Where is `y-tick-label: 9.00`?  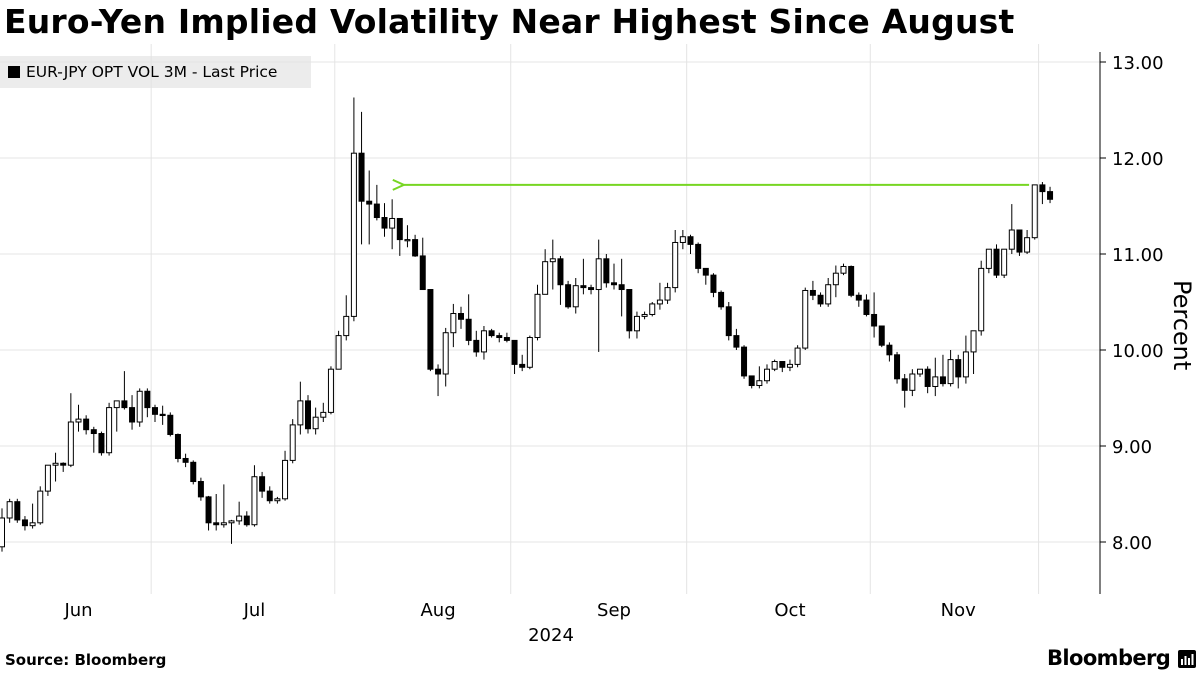
y-tick-label: 9.00 is located at coordinates (1132, 447).